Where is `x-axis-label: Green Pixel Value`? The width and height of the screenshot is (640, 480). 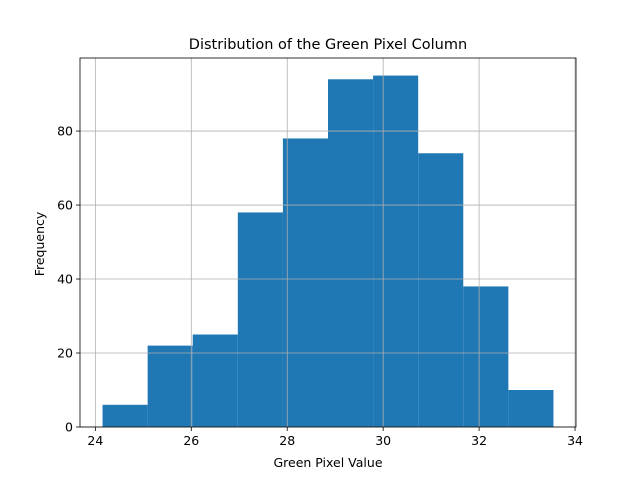
x-axis-label: Green Pixel Value is located at coordinates (327, 462).